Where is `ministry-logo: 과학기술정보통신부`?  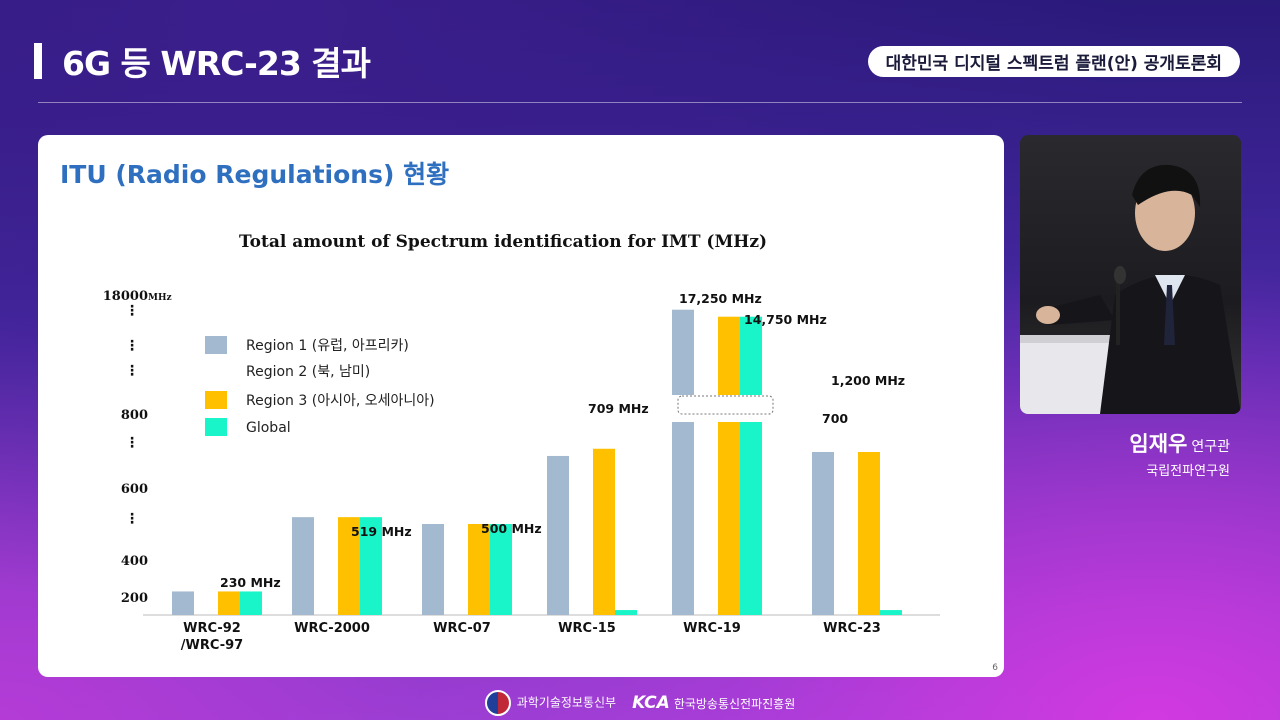 ministry-logo: 과학기술정보통신부 is located at coordinates (550, 703).